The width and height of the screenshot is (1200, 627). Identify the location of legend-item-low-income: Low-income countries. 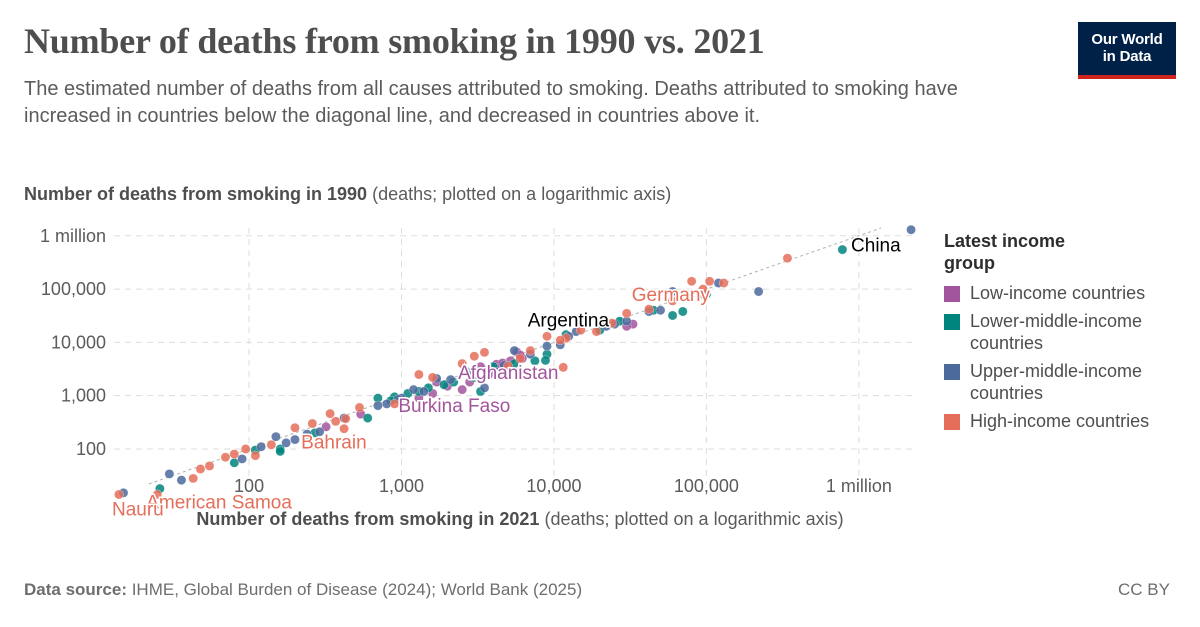
(1069, 293).